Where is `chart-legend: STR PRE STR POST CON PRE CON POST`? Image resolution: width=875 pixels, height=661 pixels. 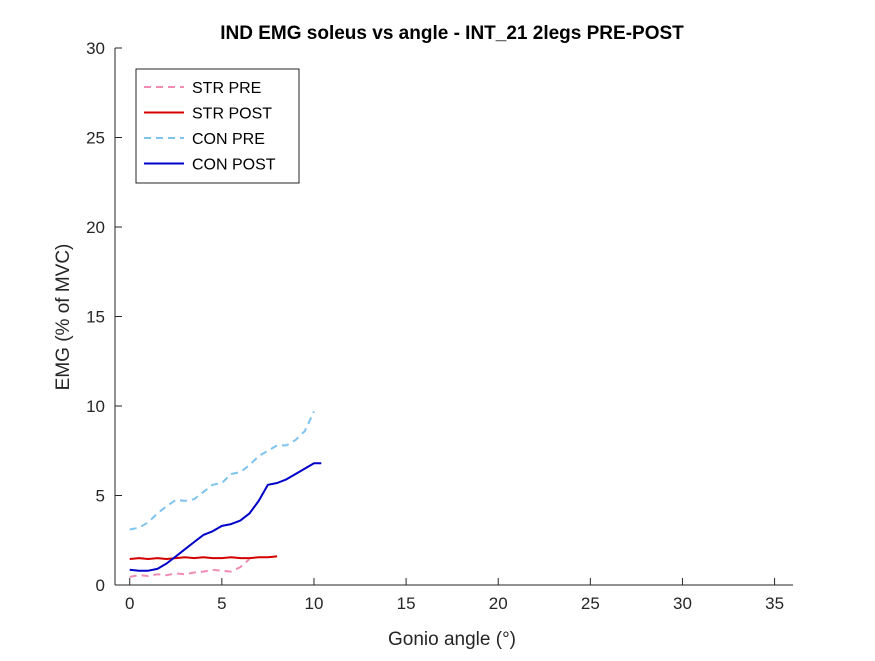
chart-legend: STR PRE STR POST CON PRE CON POST is located at coordinates (217, 126).